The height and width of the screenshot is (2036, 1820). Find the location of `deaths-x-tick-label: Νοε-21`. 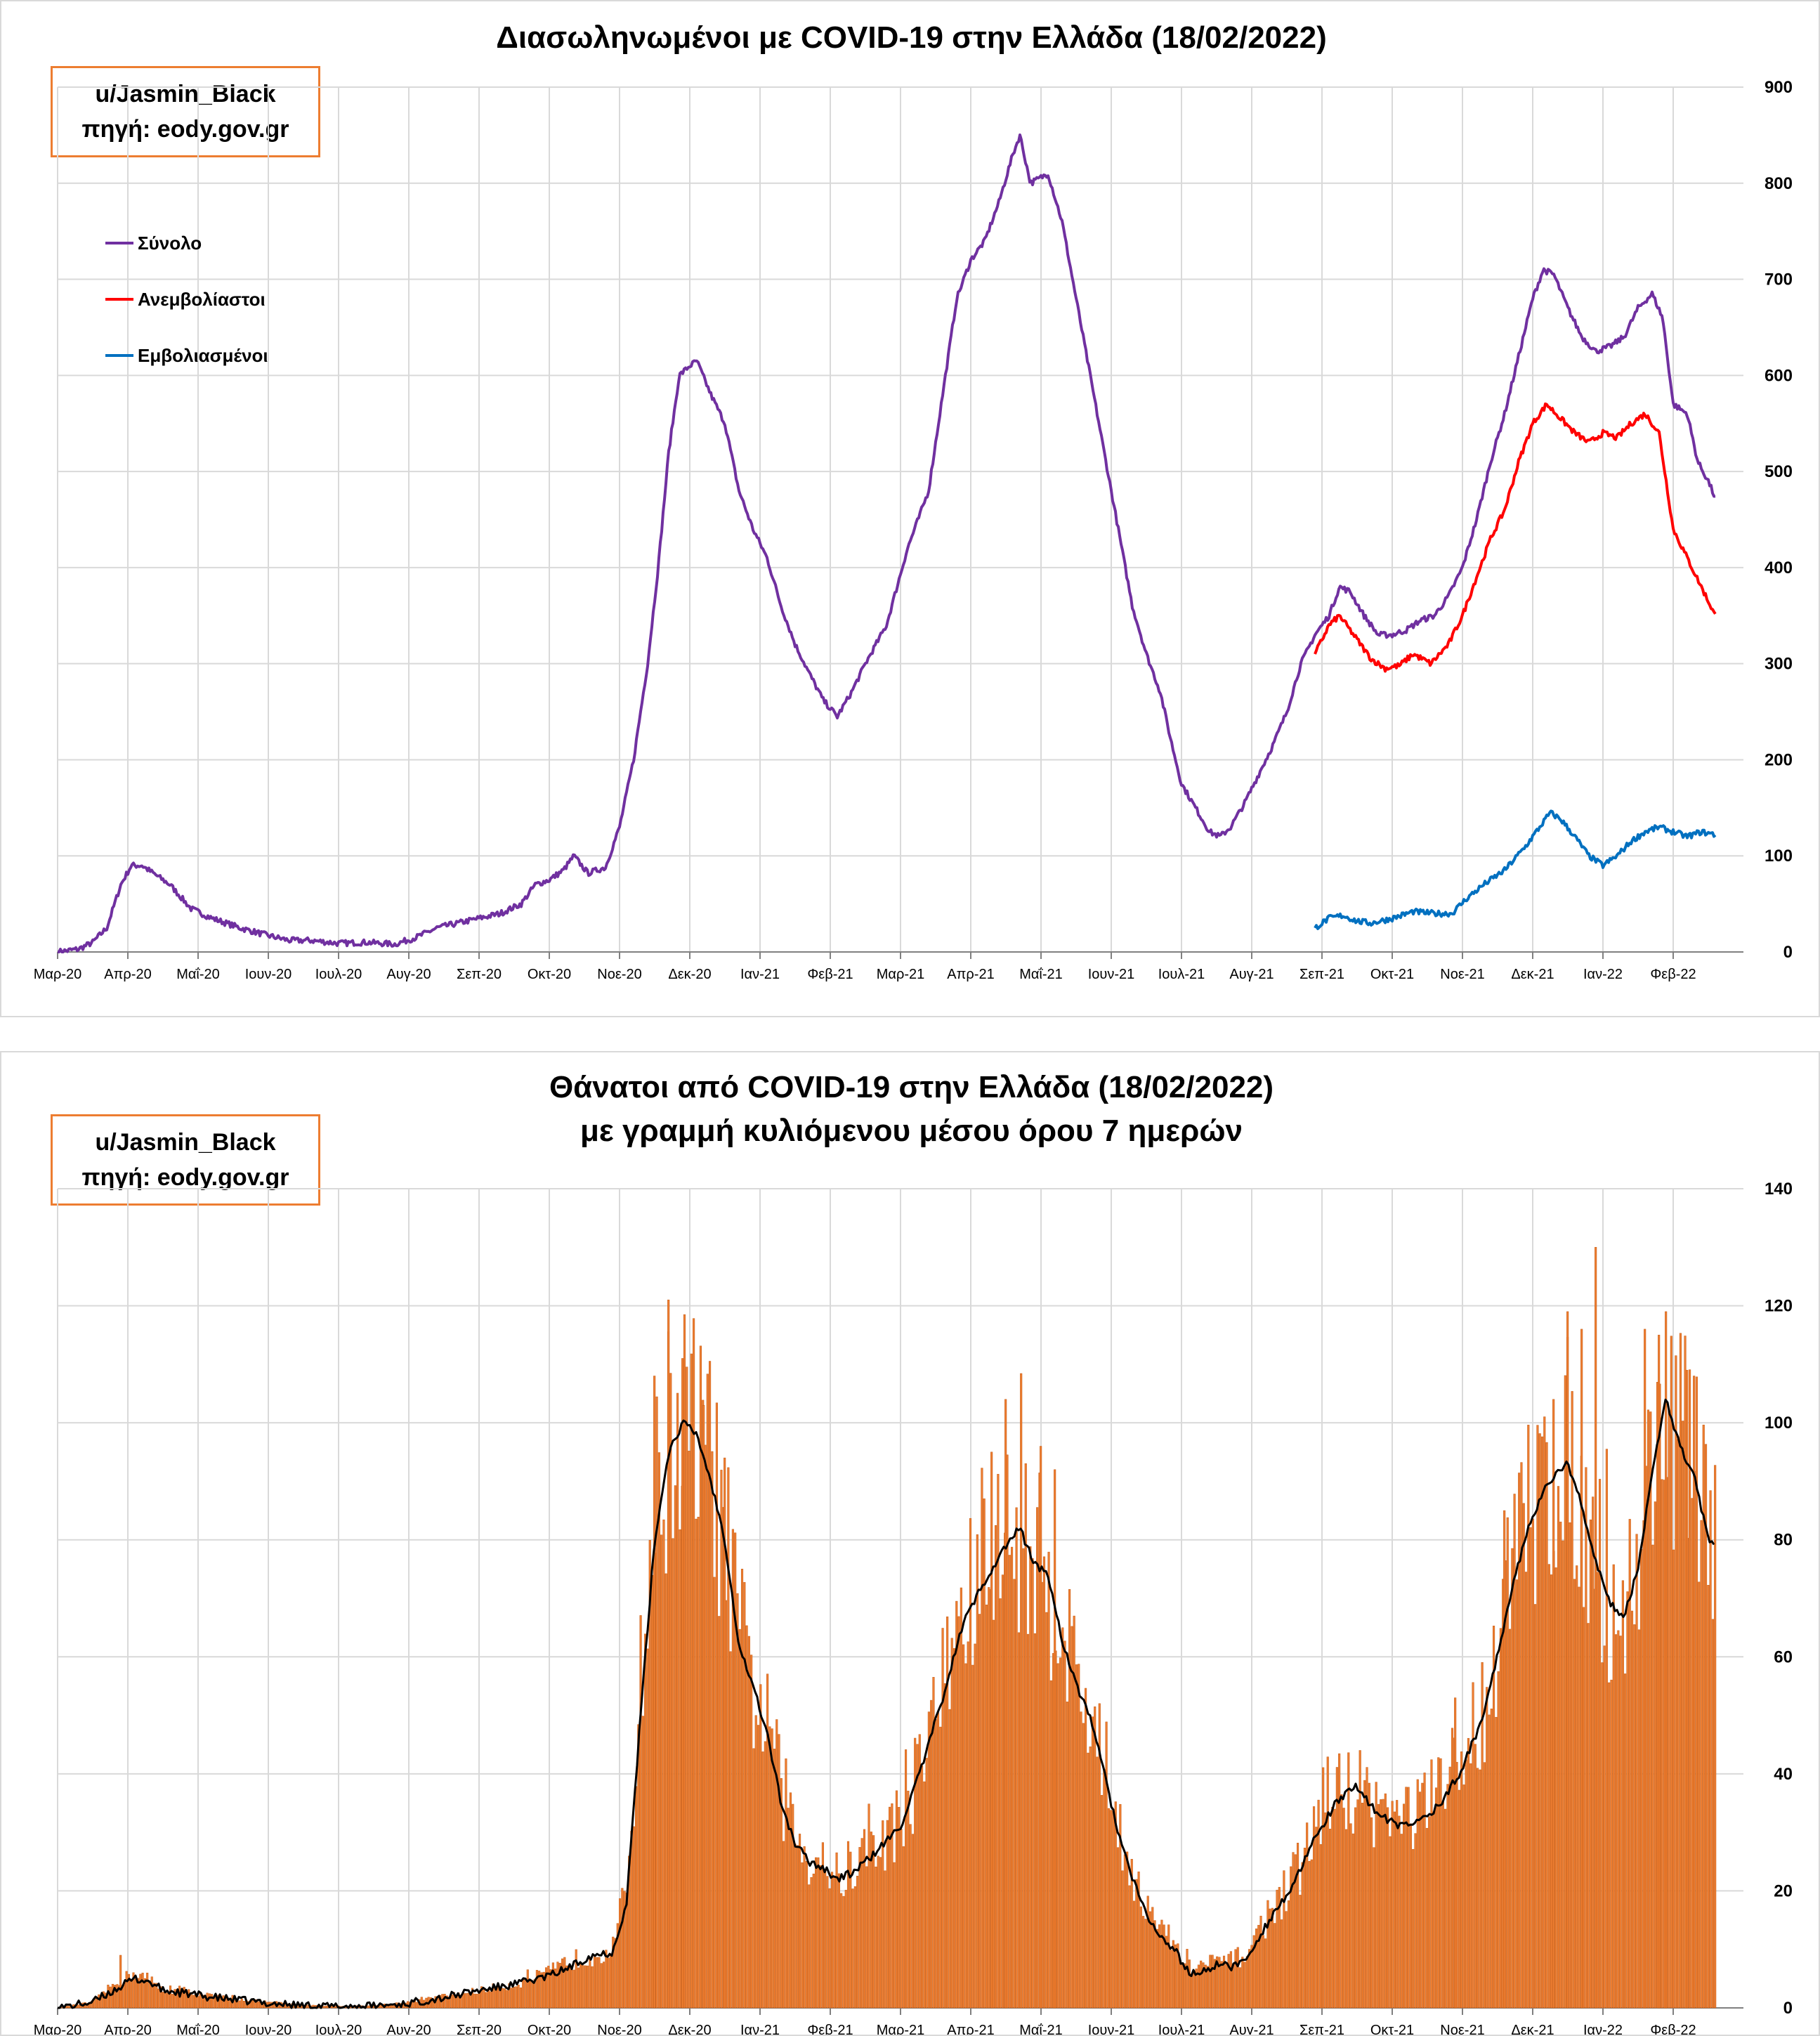

deaths-x-tick-label: Νοε-21 is located at coordinates (1462, 2029).